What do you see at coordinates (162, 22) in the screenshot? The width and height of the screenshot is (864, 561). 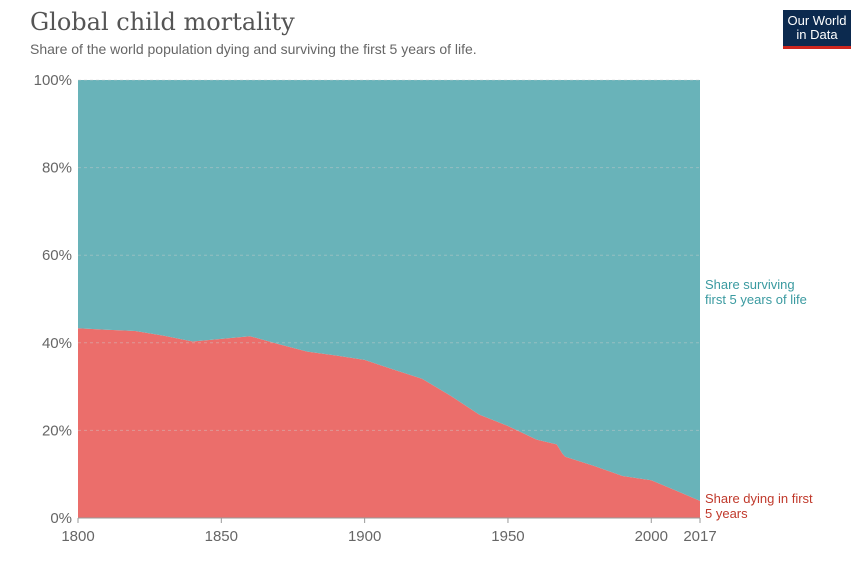 I see `chart-title: Global child mortality` at bounding box center [162, 22].